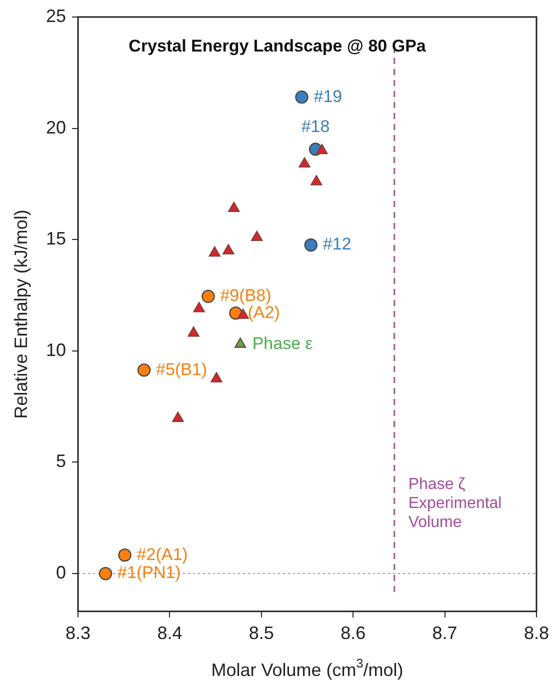  Describe the element at coordinates (20, 314) in the screenshot. I see `y-axis-title: Relative Enthalpy (kJ/mol)` at that location.